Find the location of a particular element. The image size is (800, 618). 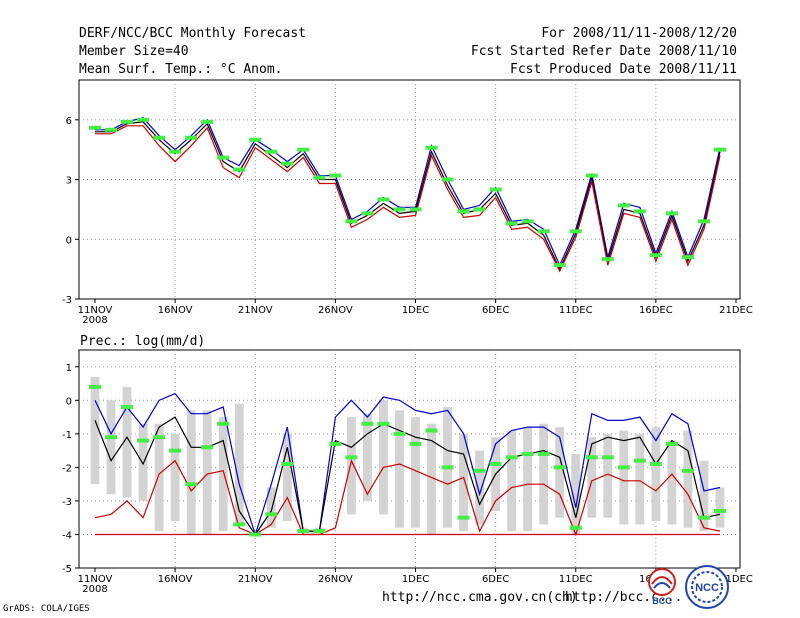

ensemble-min-line is located at coordinates (407, 497).